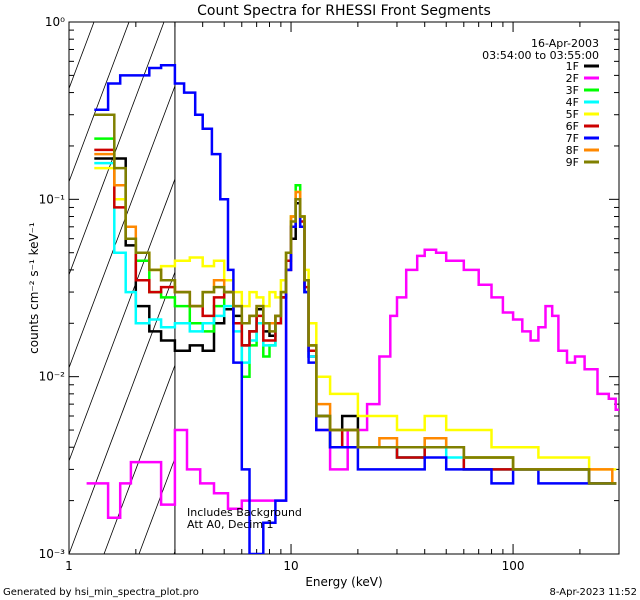  What do you see at coordinates (344, 11) in the screenshot?
I see `chart-title: Count Spectra for RHESSI Front Segments` at bounding box center [344, 11].